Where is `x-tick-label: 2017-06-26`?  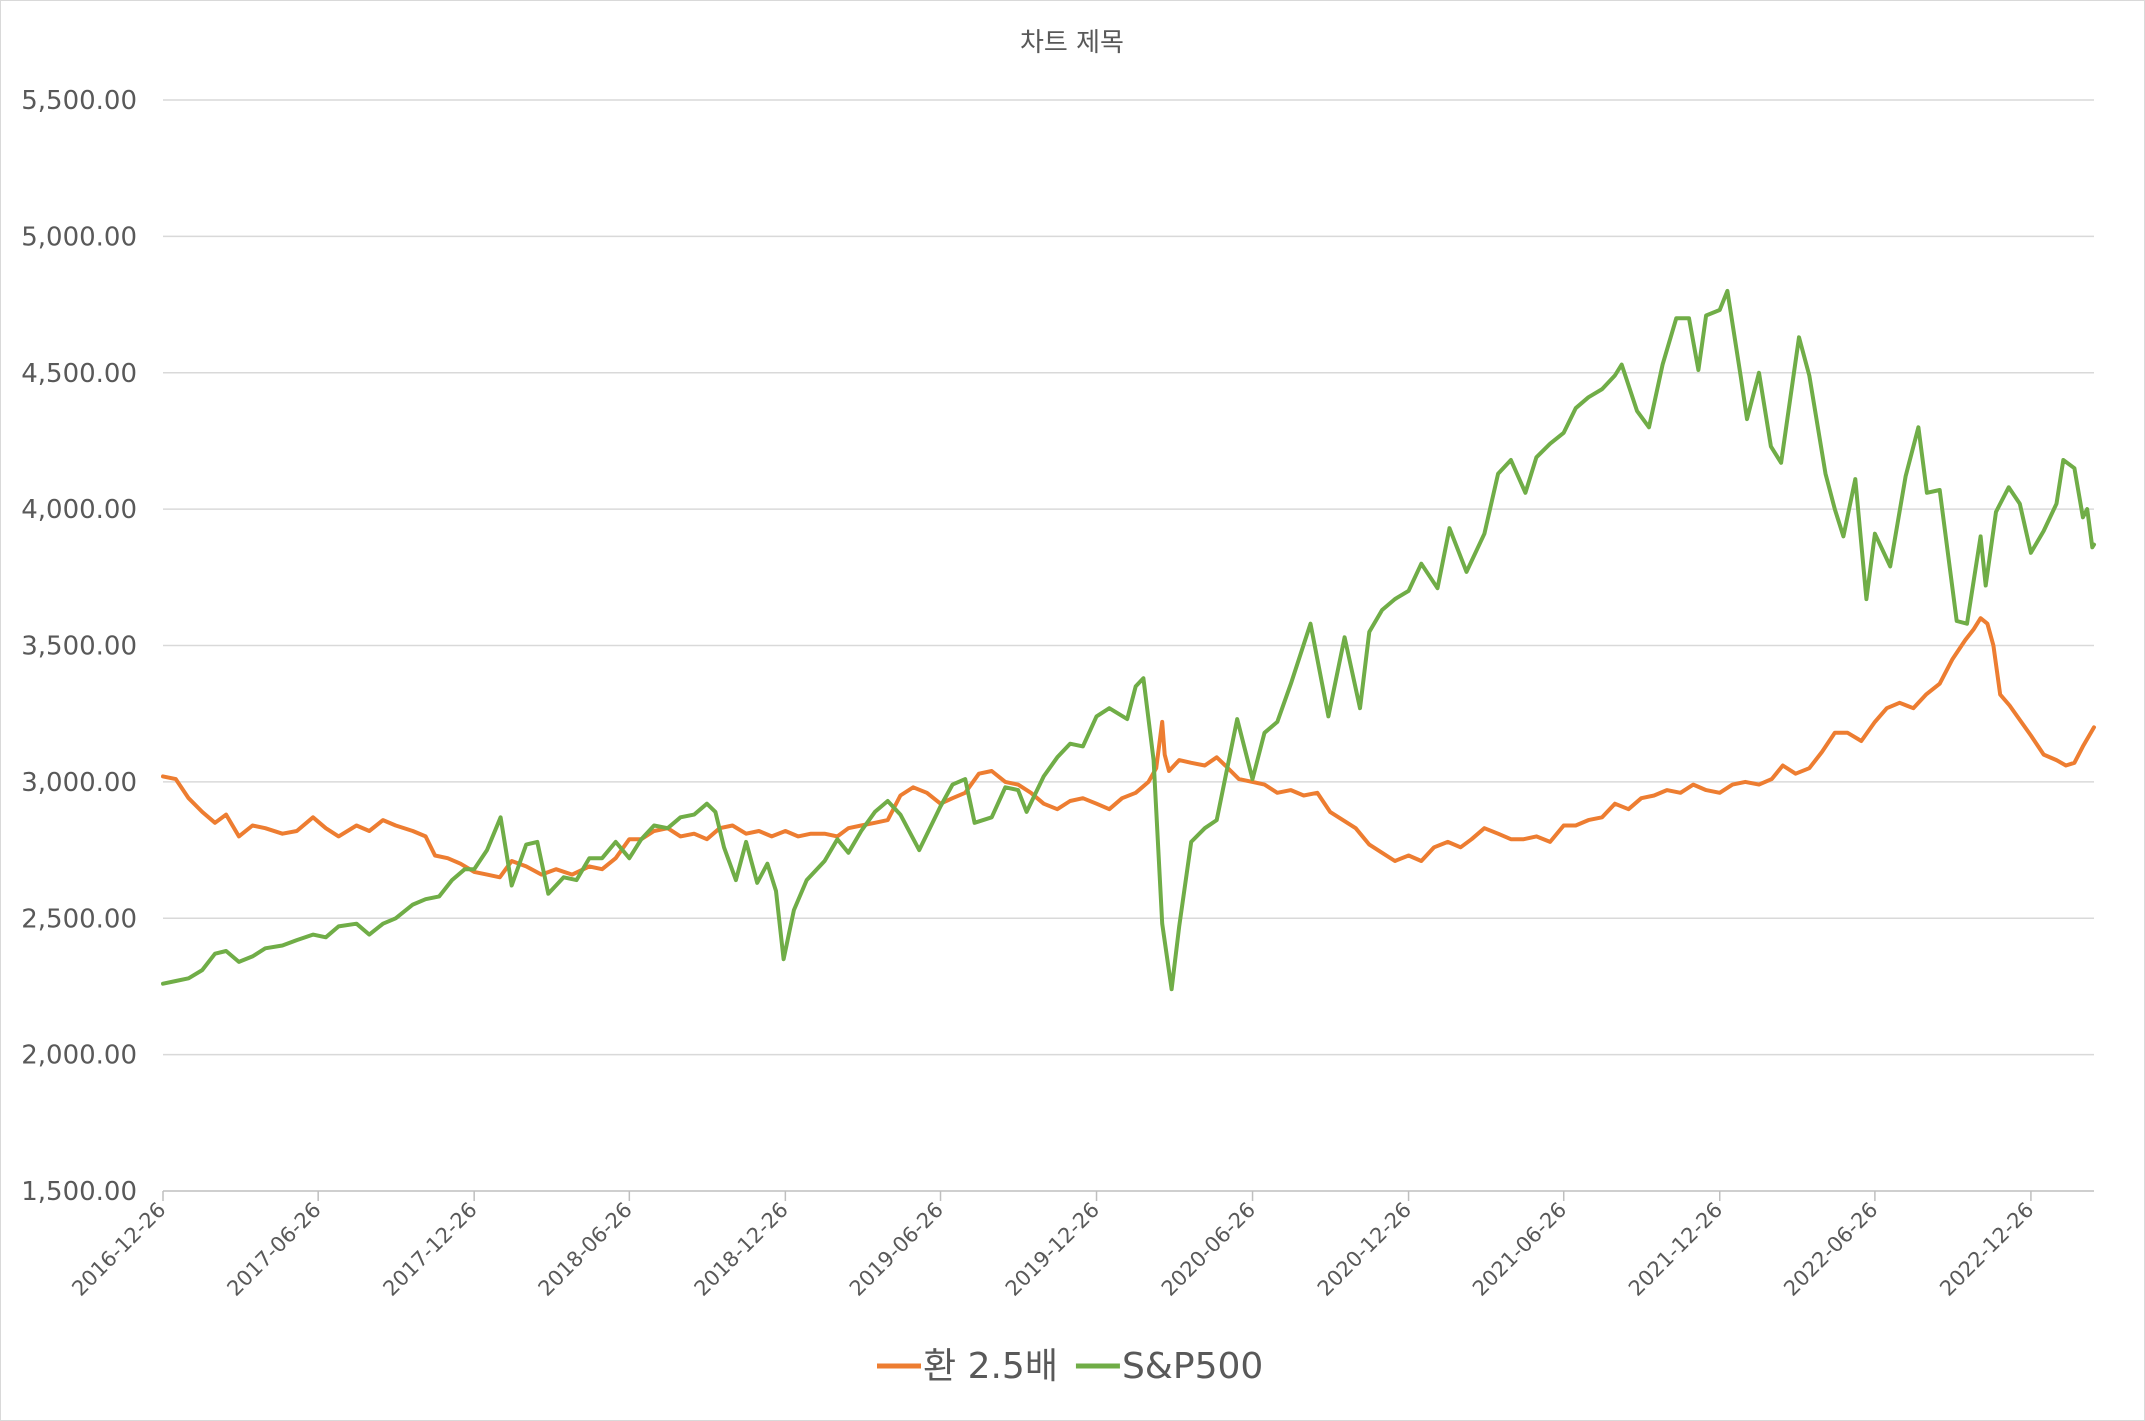 x-tick-label: 2017-06-26 is located at coordinates (273, 1249).